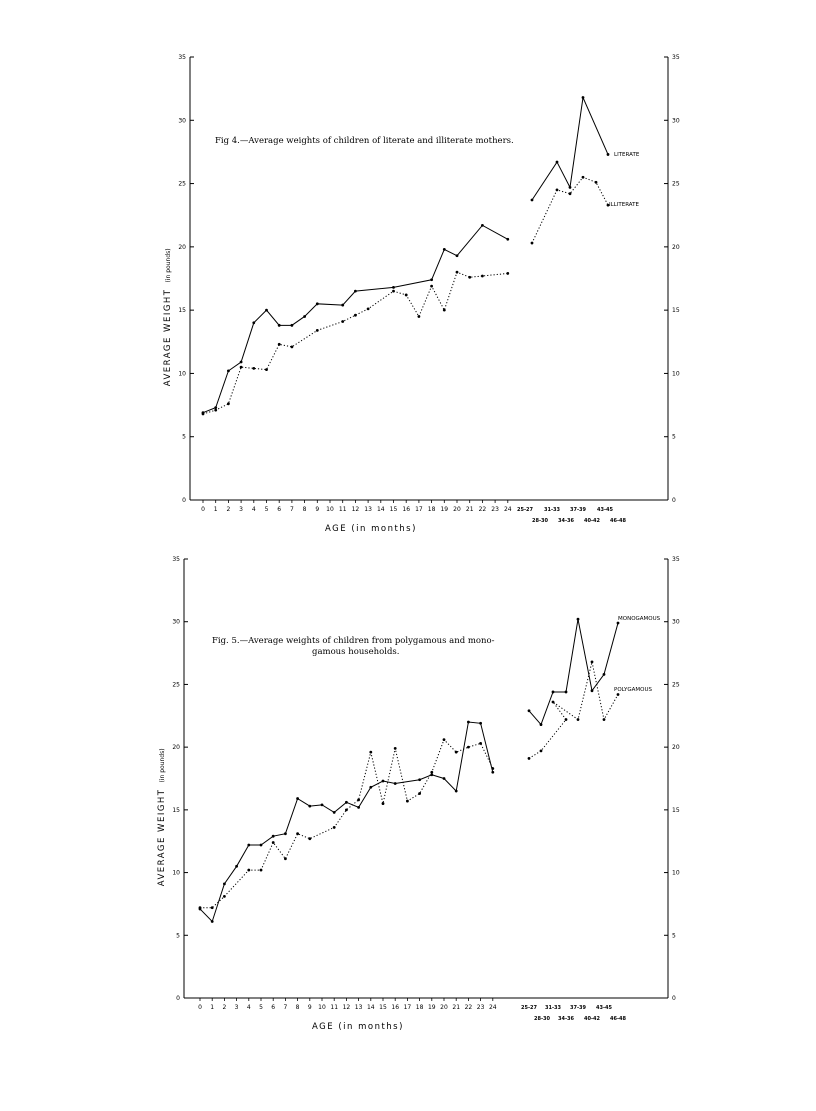 The width and height of the screenshot is (816, 1111). Describe the element at coordinates (356, 652) in the screenshot. I see `chart-title-line-2: gamous households.` at that location.